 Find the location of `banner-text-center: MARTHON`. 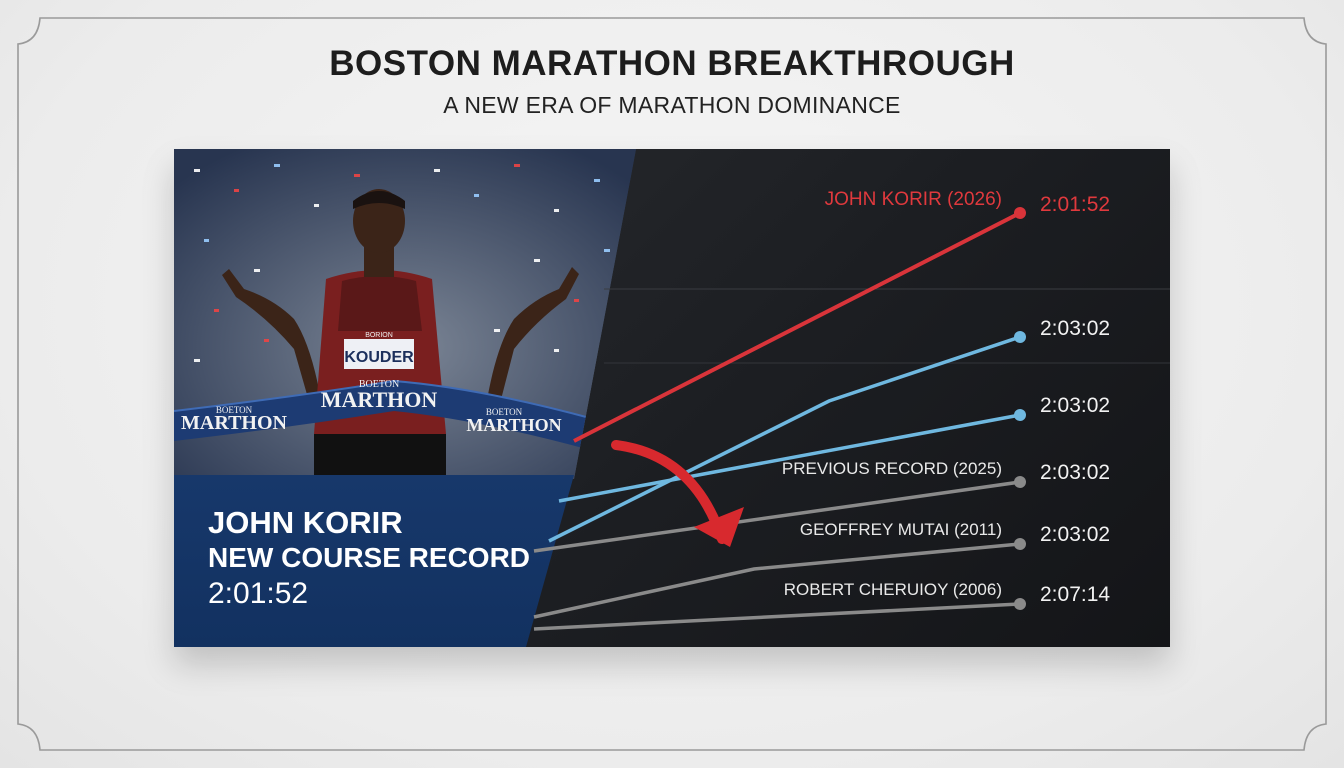

banner-text-center: MARTHON is located at coordinates (379, 399).